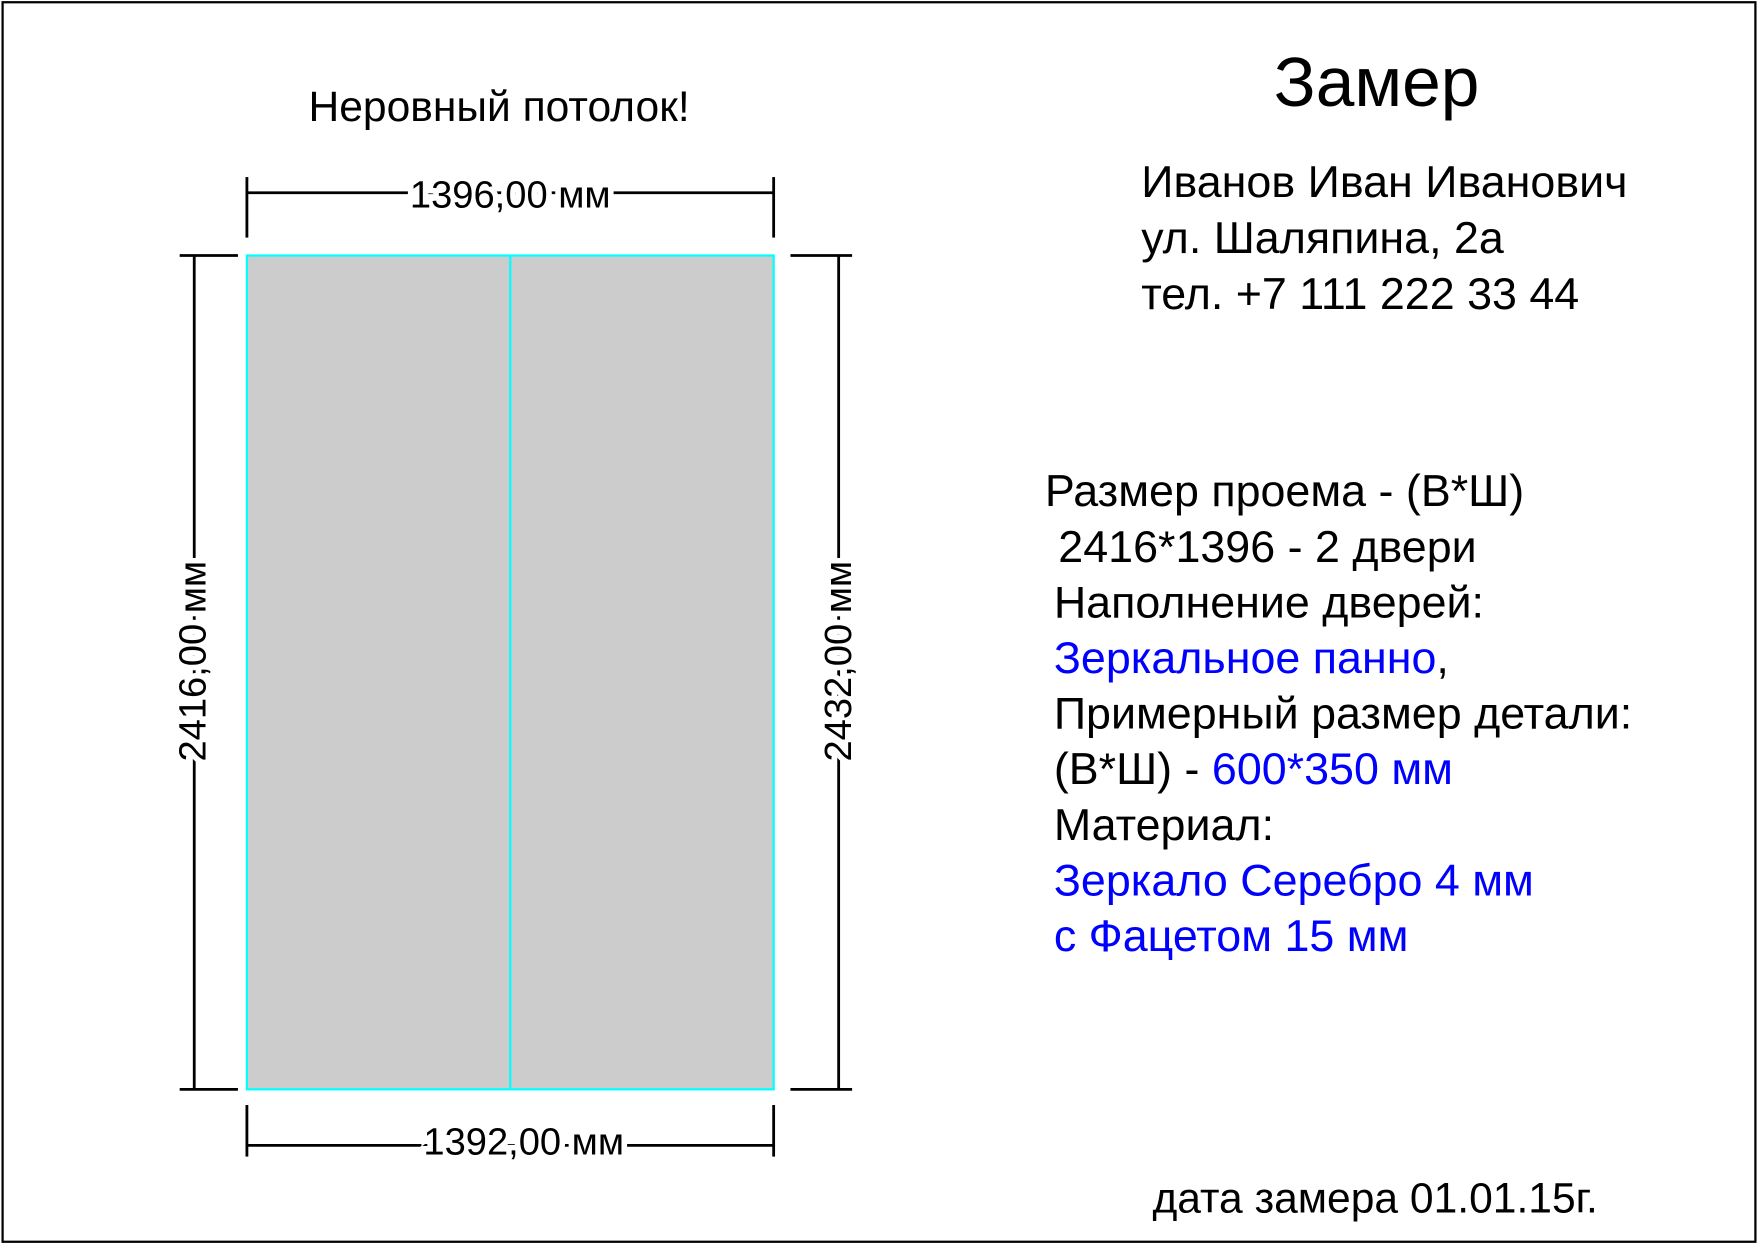 The width and height of the screenshot is (1758, 1244). What do you see at coordinates (1133, 769) in the screenshot?
I see `spec-segment: (В*Ш) -` at bounding box center [1133, 769].